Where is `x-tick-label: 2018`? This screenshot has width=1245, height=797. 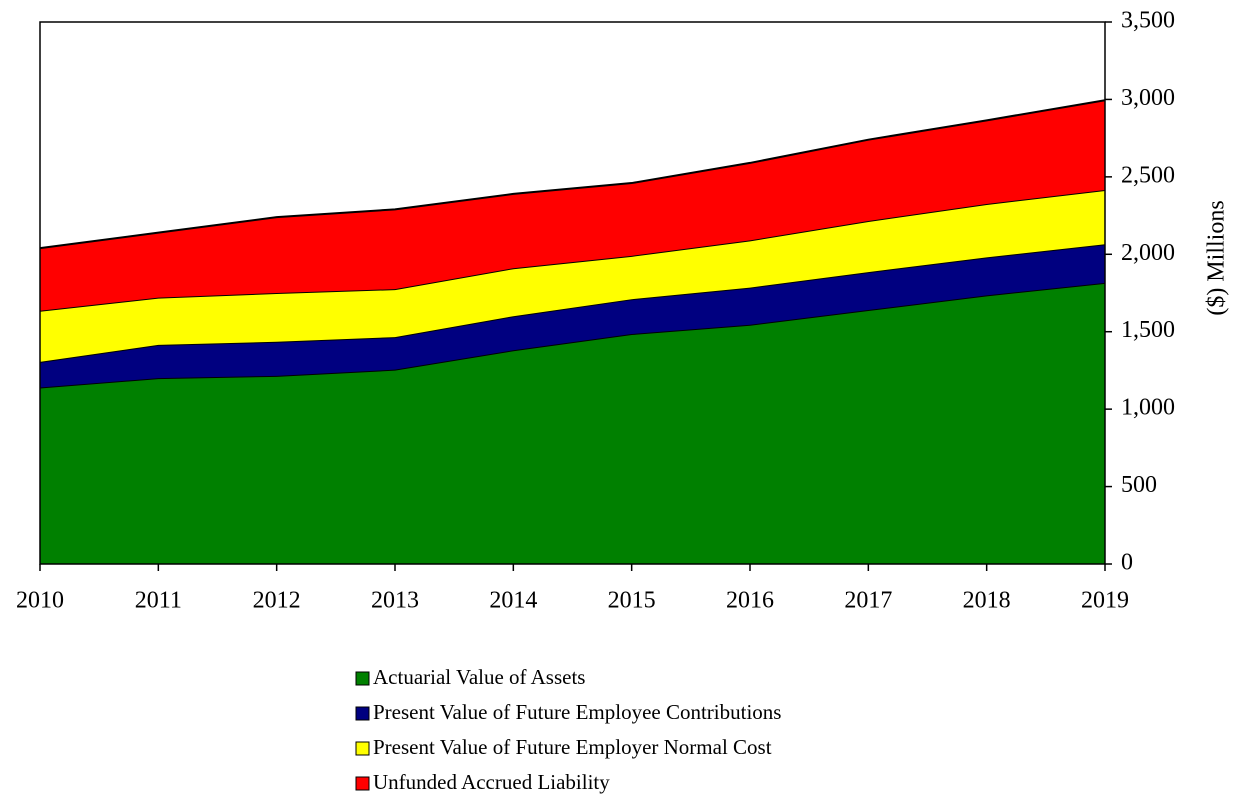
x-tick-label: 2018 is located at coordinates (987, 601).